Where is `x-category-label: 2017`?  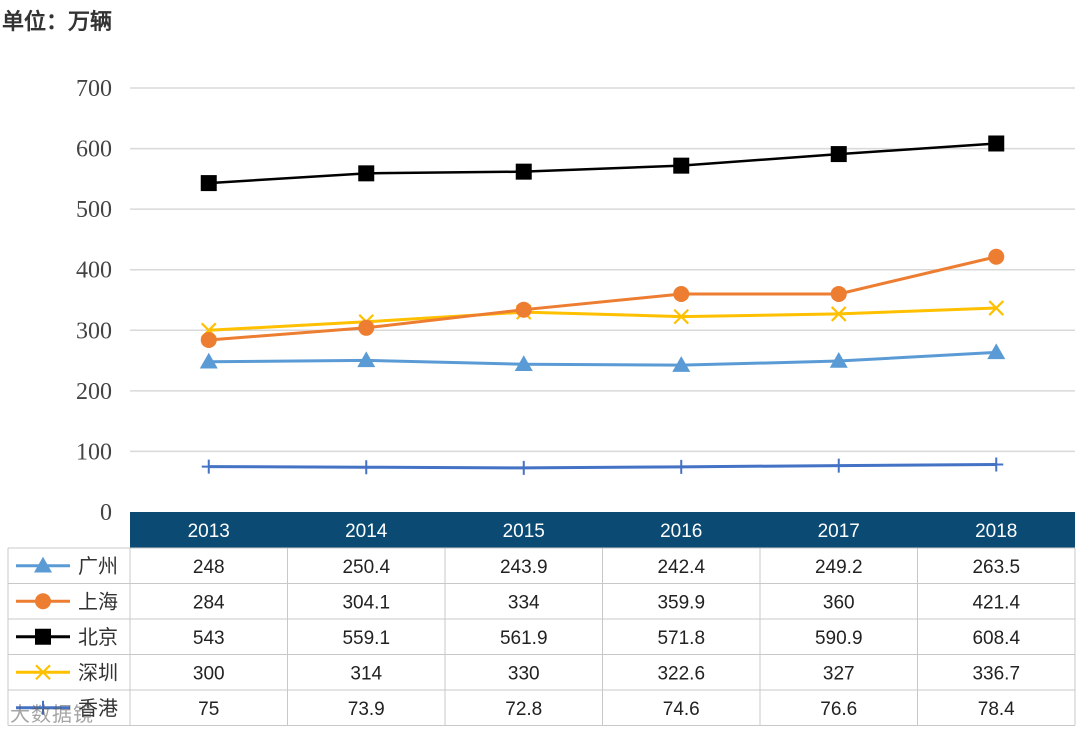 x-category-label: 2017 is located at coordinates (839, 531).